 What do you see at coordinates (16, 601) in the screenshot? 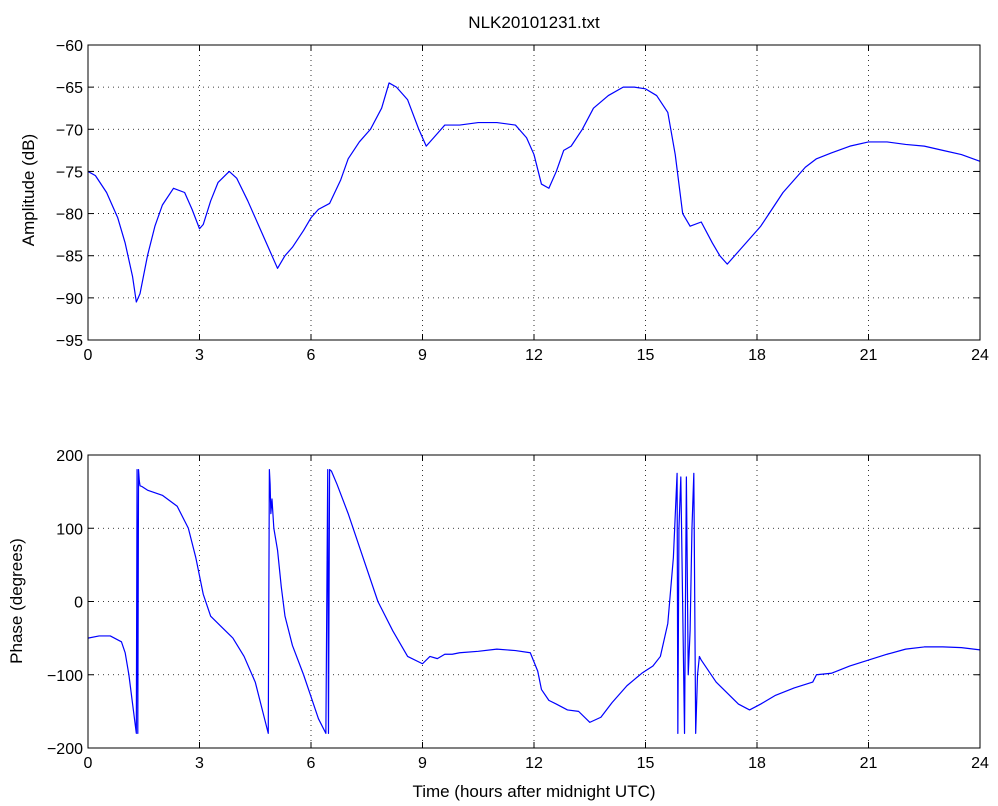
I see `phase-axis-label: Phase (degrees)` at bounding box center [16, 601].